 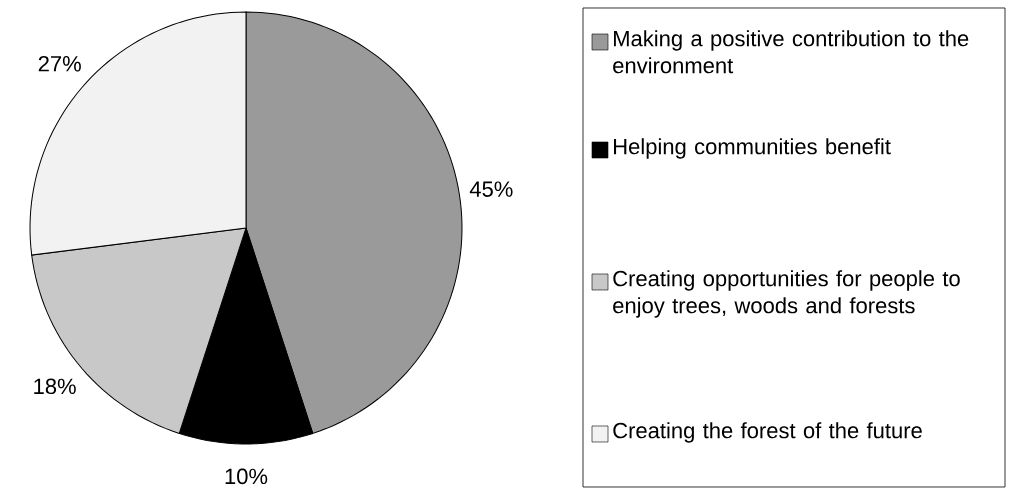 What do you see at coordinates (491, 189) in the screenshot?
I see `data-label: 45%` at bounding box center [491, 189].